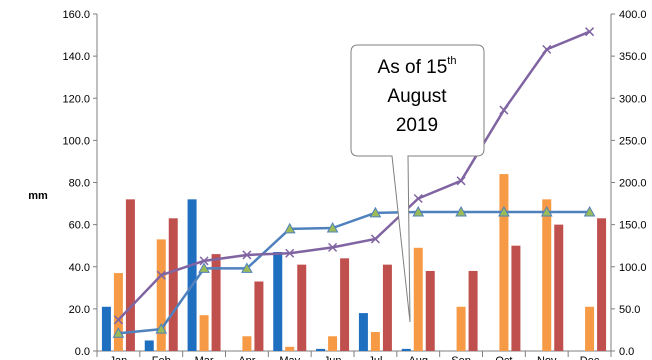  Describe the element at coordinates (161, 357) in the screenshot. I see `category-label: Feb` at that location.